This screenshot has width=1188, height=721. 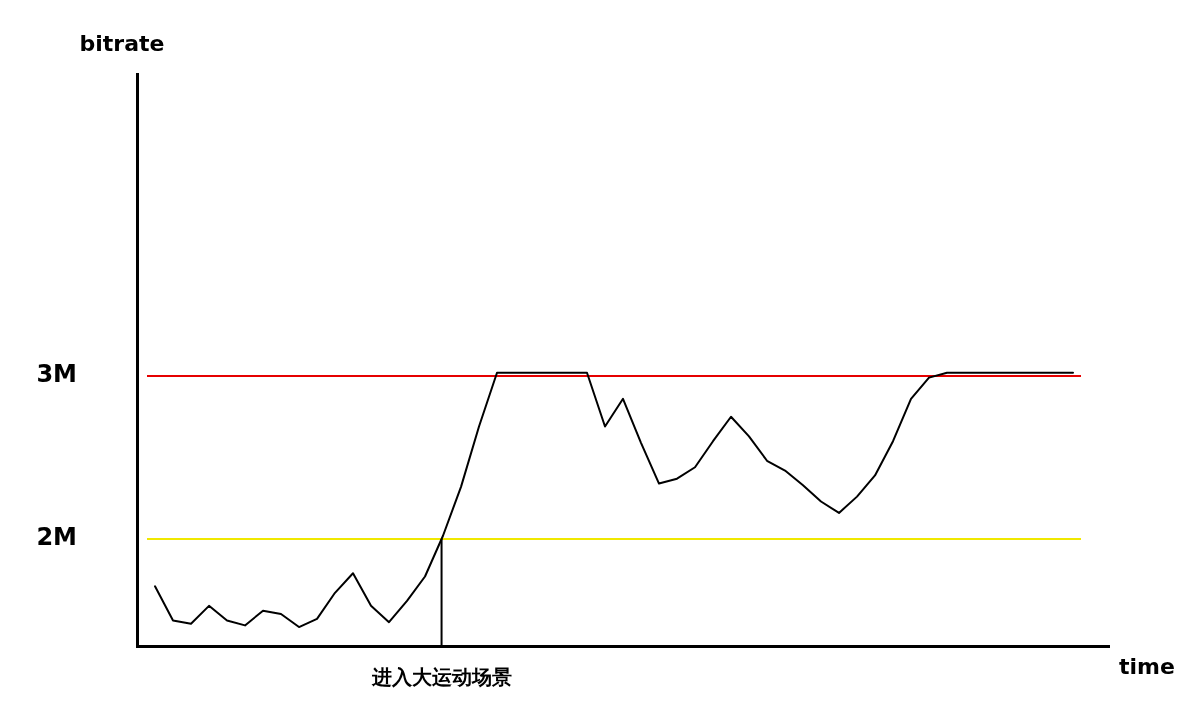 I want to click on y-tick-label: 3M, so click(x=56, y=374).